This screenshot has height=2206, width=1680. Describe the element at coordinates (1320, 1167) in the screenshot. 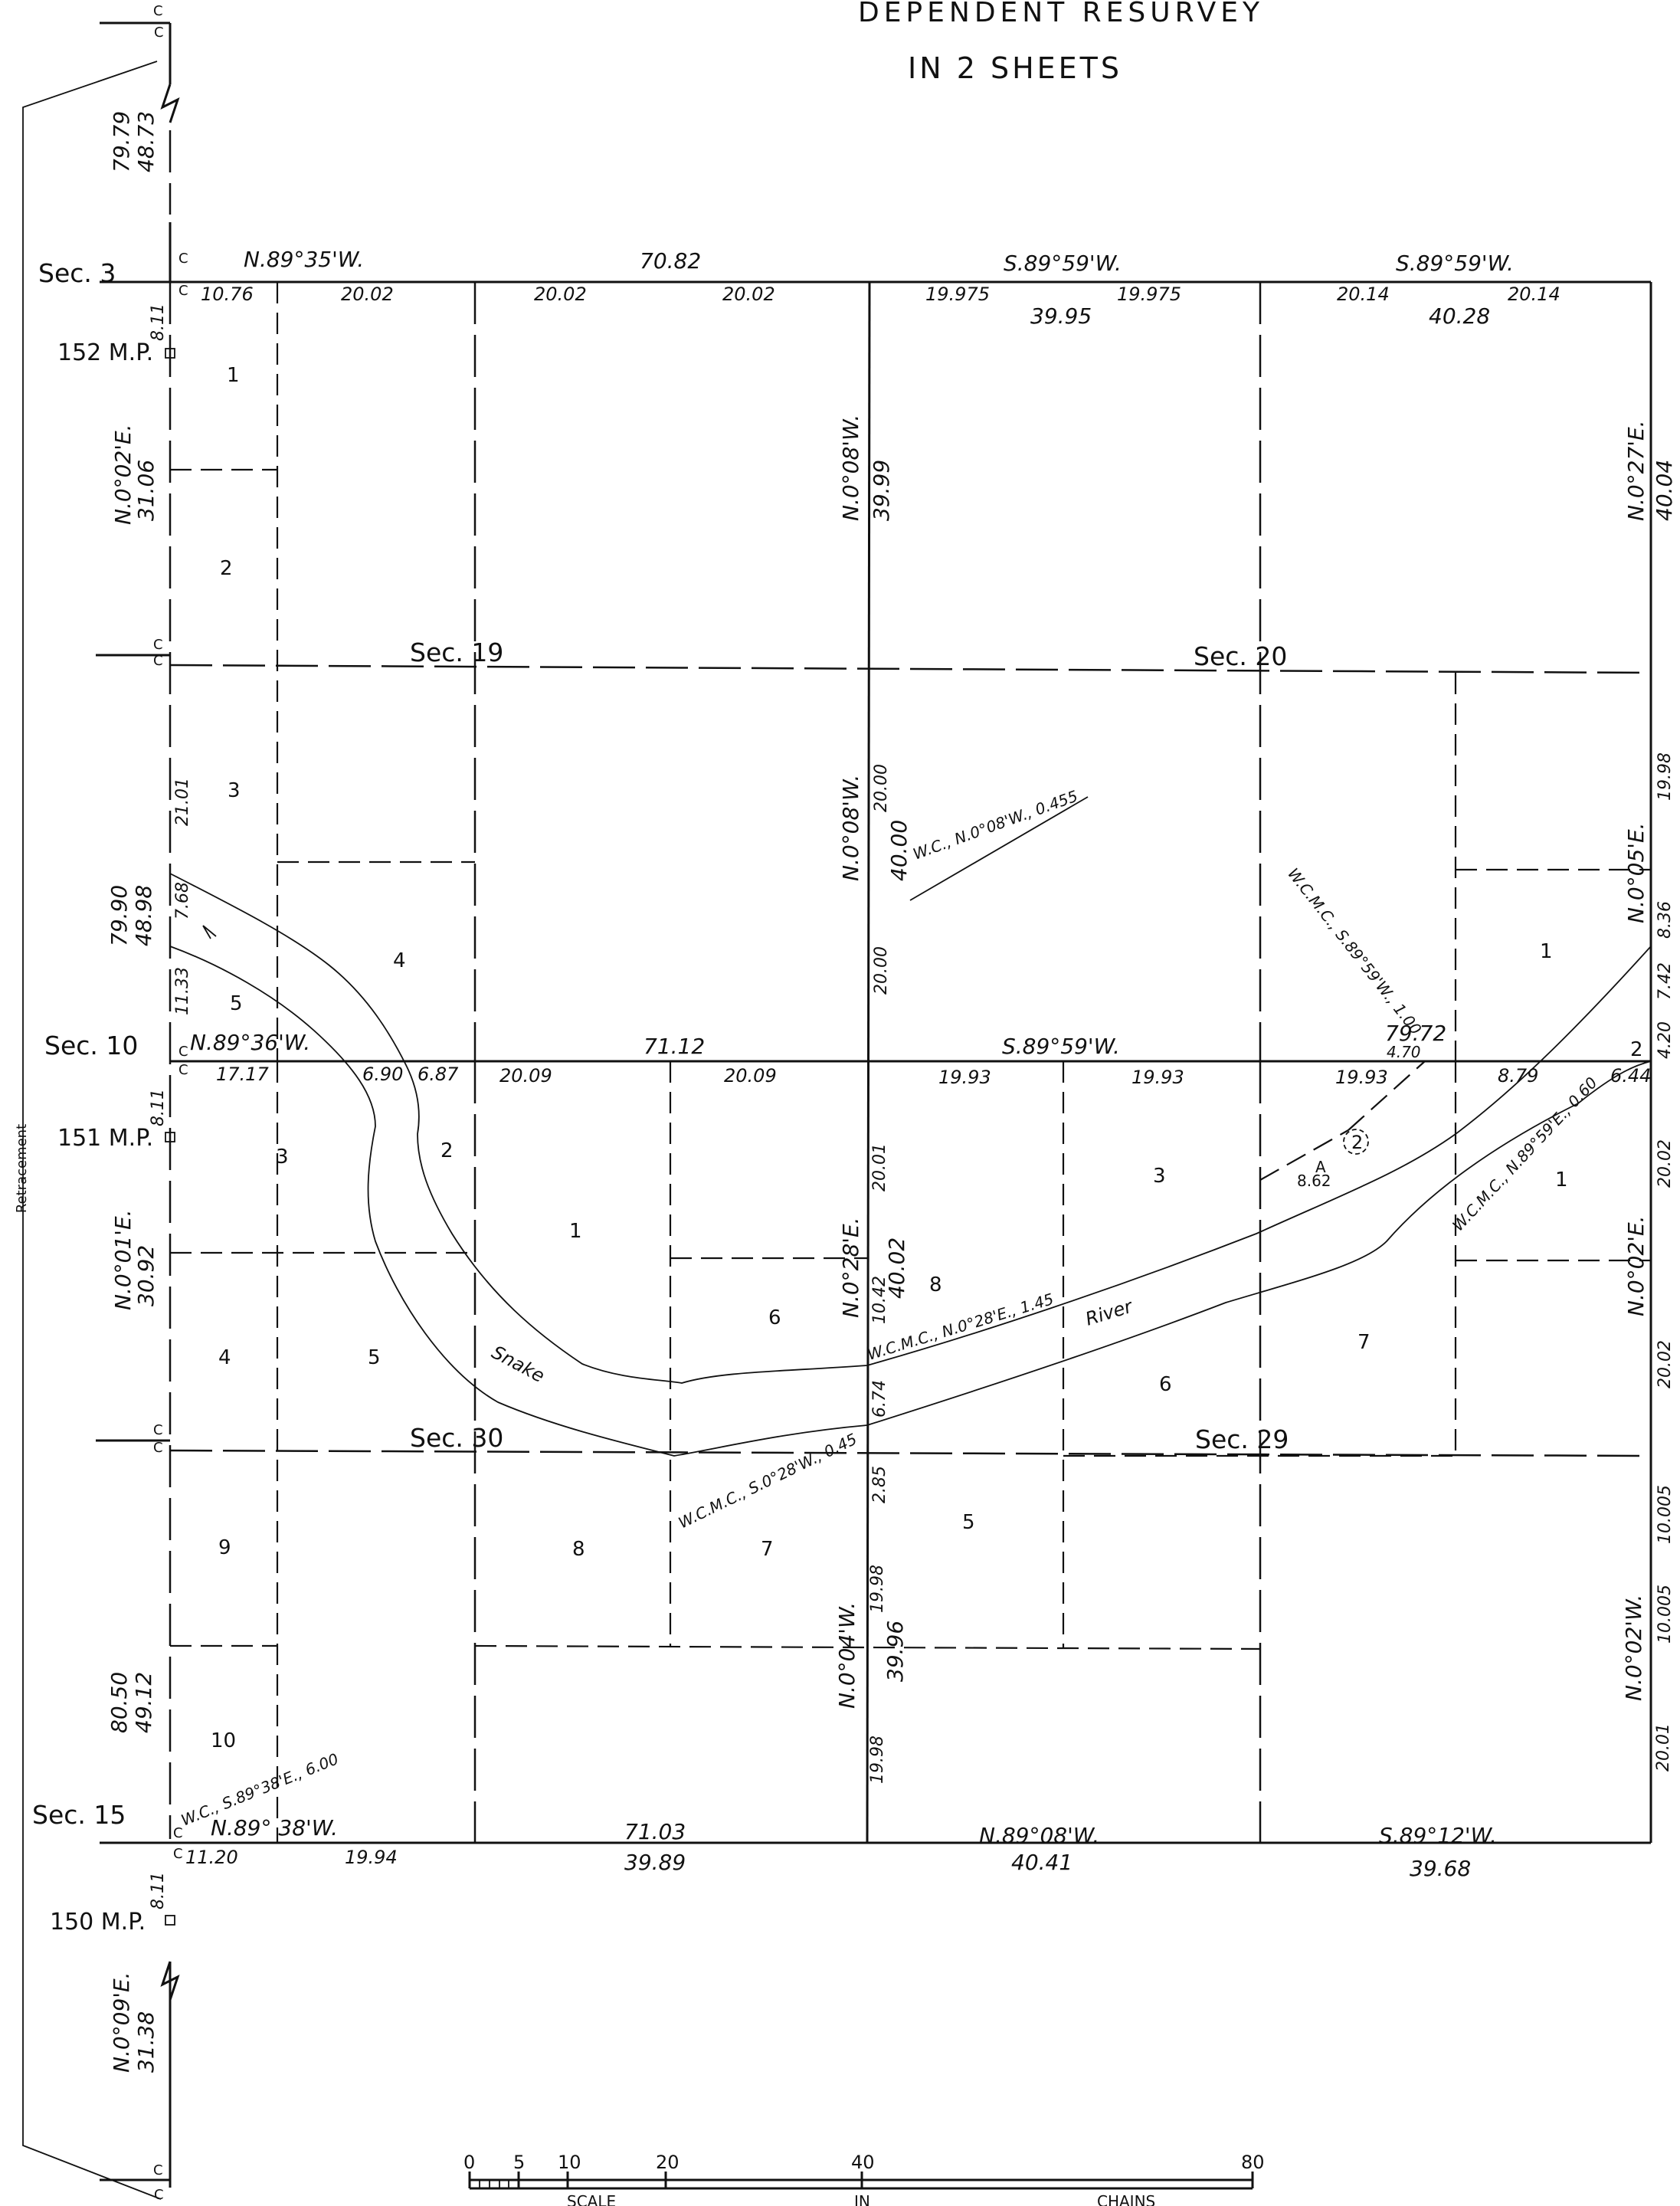

I see `point-a-letter: A` at that location.